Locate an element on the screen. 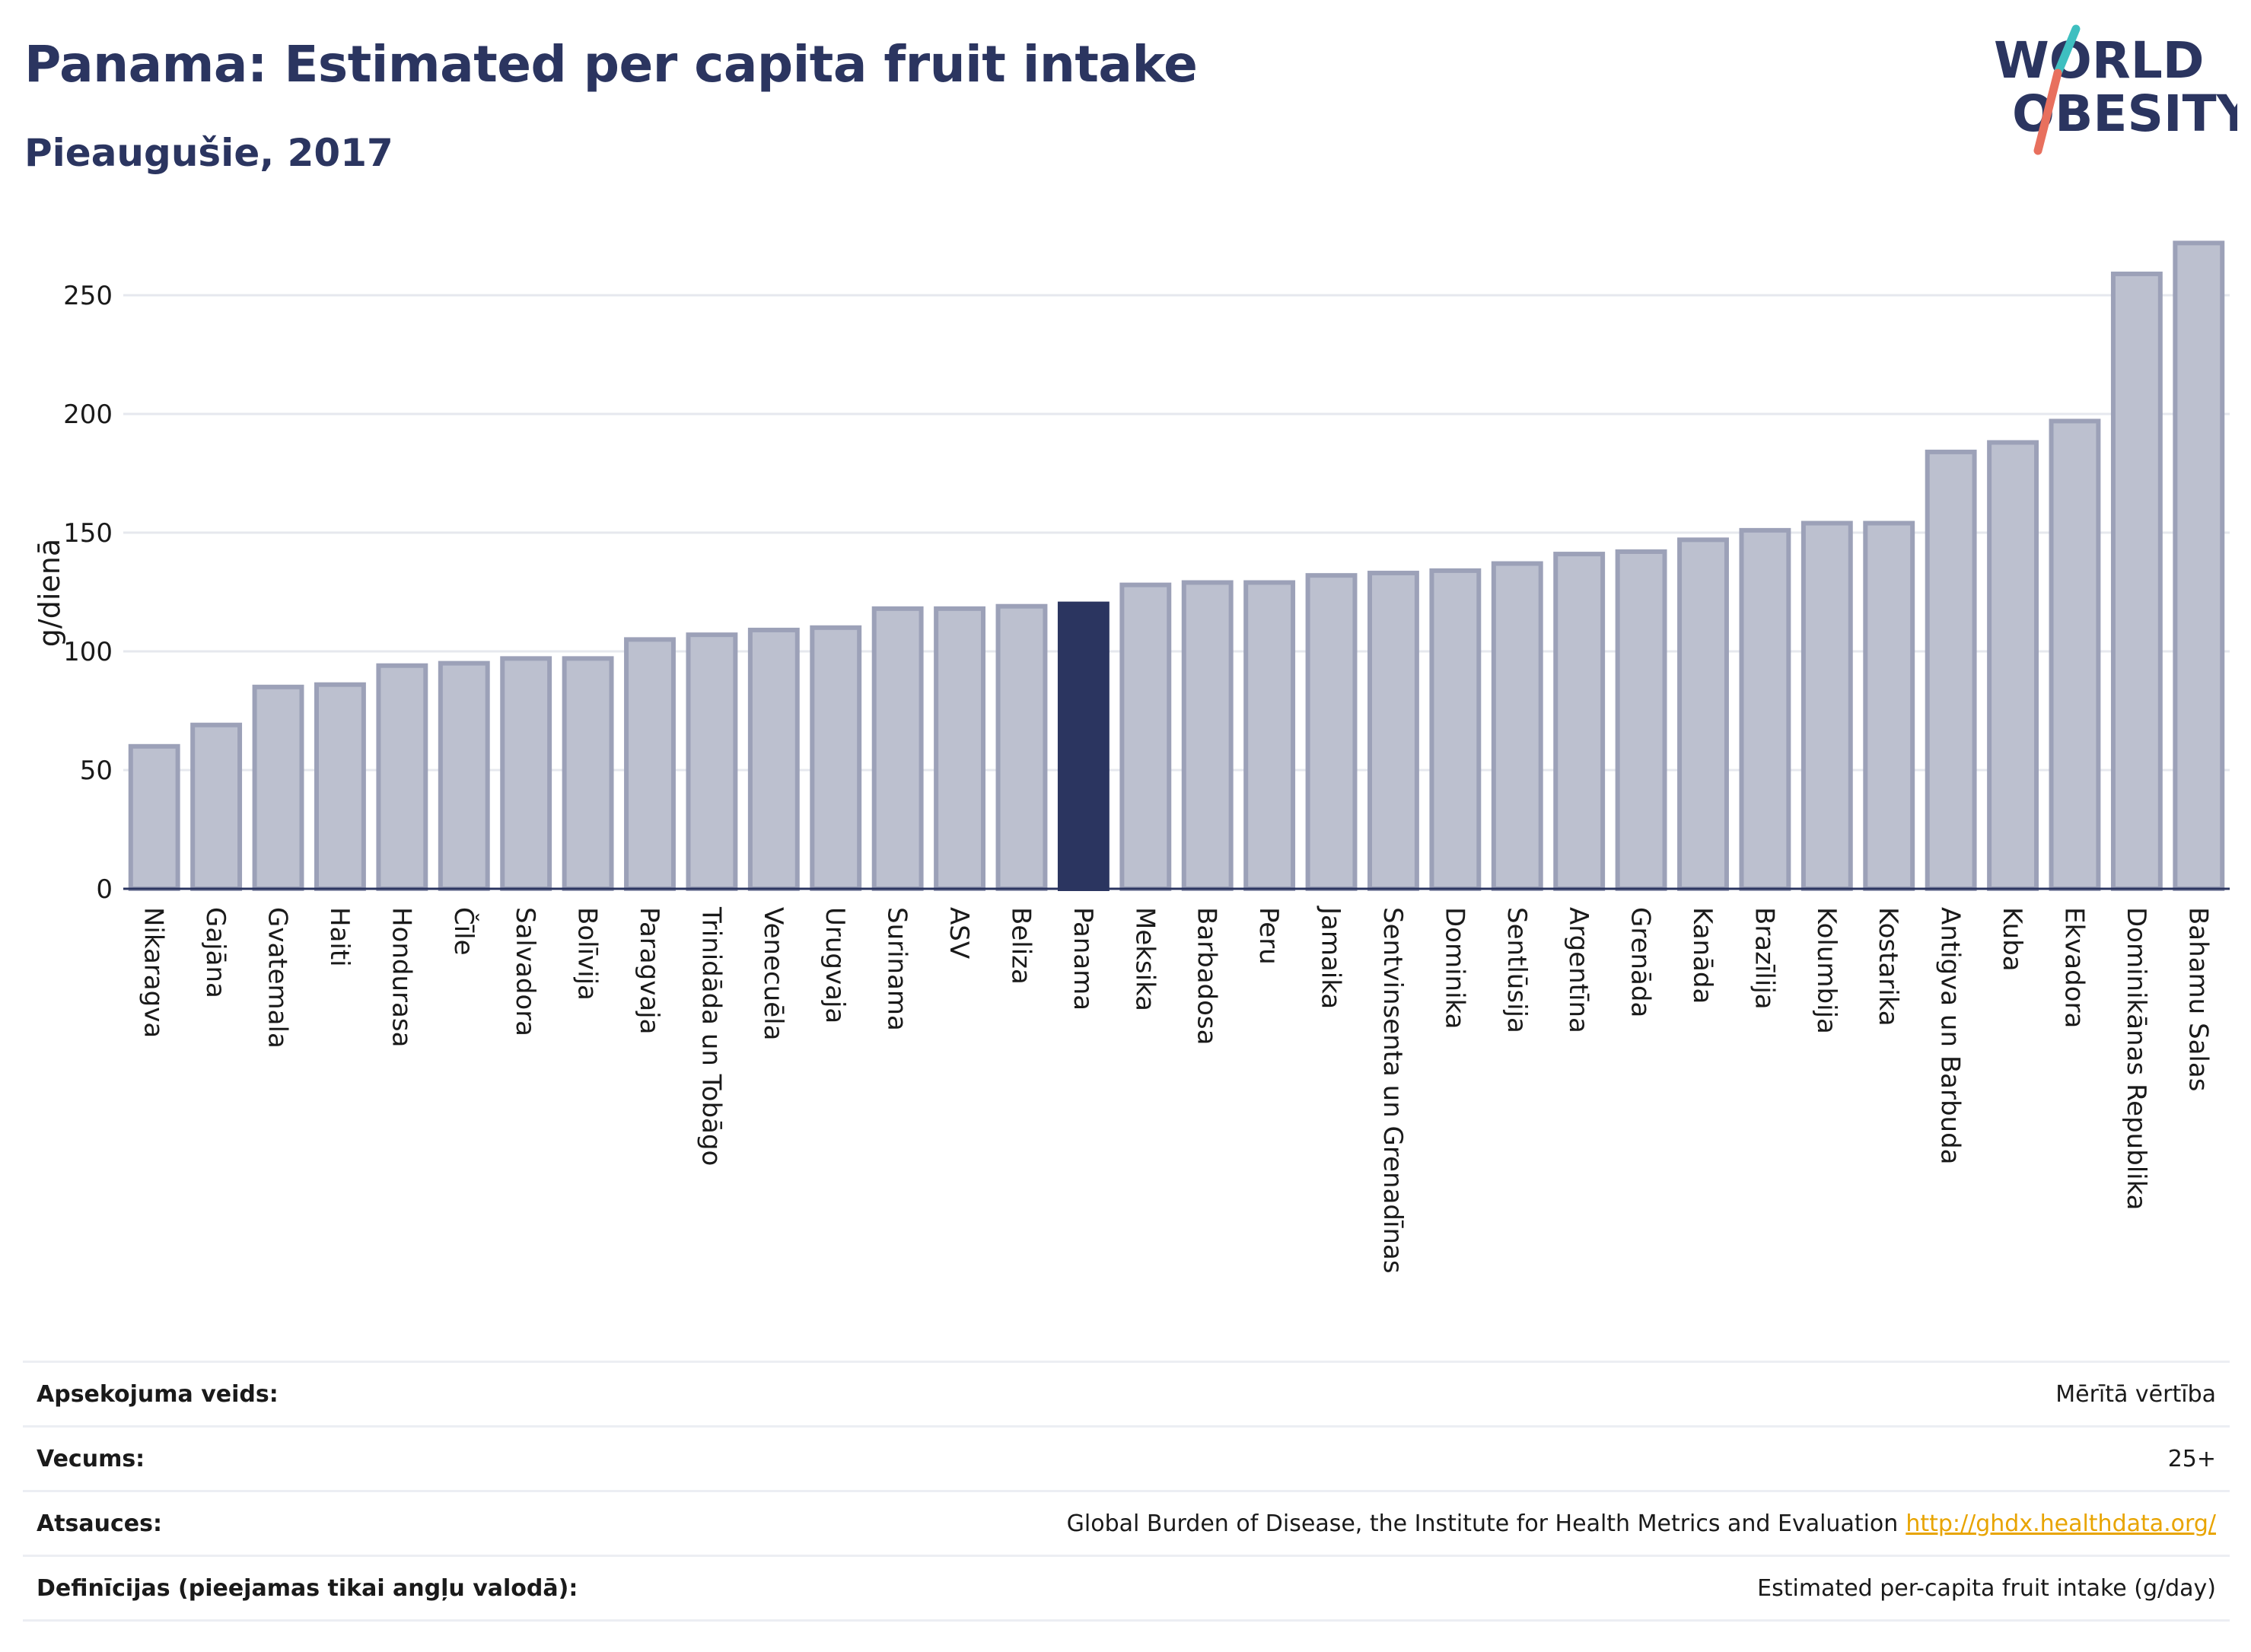 The height and width of the screenshot is (1652, 2251). x-tick-label: Kolumbija is located at coordinates (1826, 970).